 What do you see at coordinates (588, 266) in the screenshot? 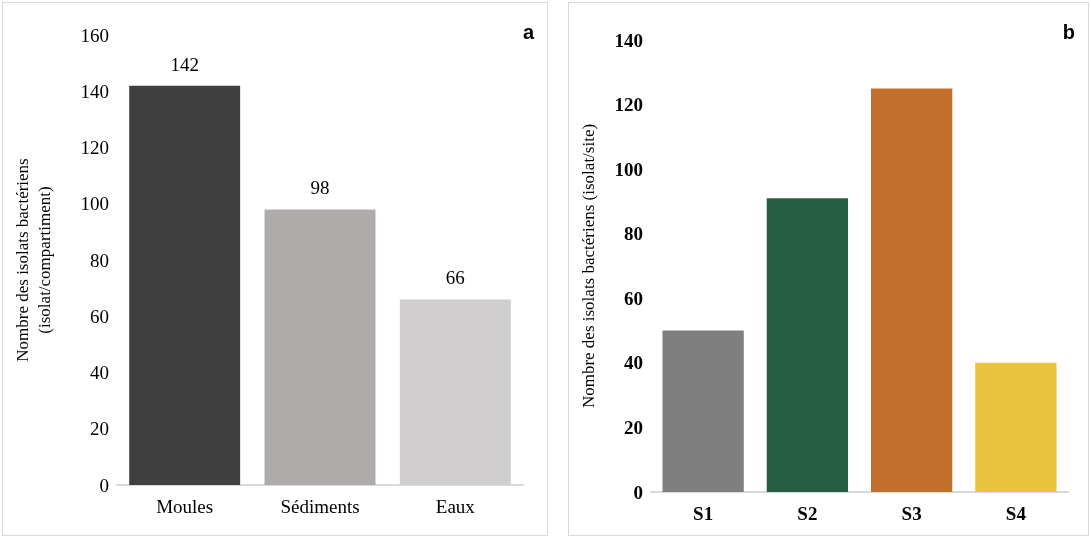
I see `y-axis-title: Nombre des isolats bactériens (isolat/site)` at bounding box center [588, 266].